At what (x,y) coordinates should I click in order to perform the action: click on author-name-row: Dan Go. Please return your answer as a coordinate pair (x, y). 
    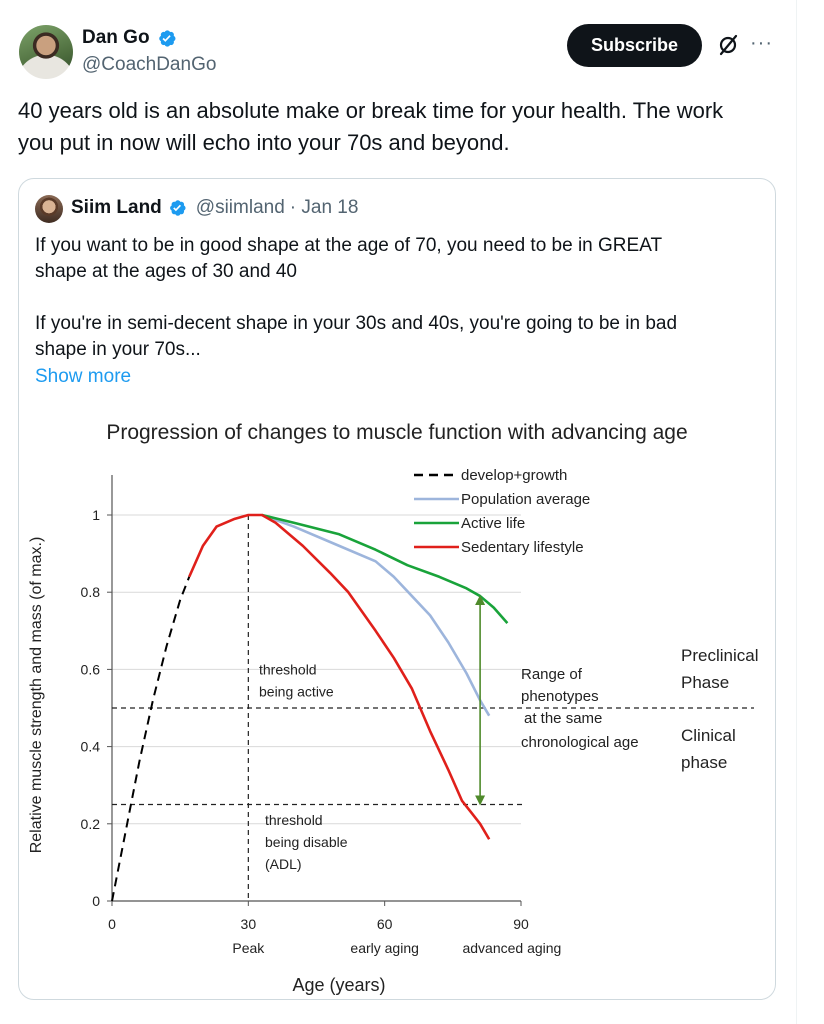
    Looking at the image, I should click on (129, 38).